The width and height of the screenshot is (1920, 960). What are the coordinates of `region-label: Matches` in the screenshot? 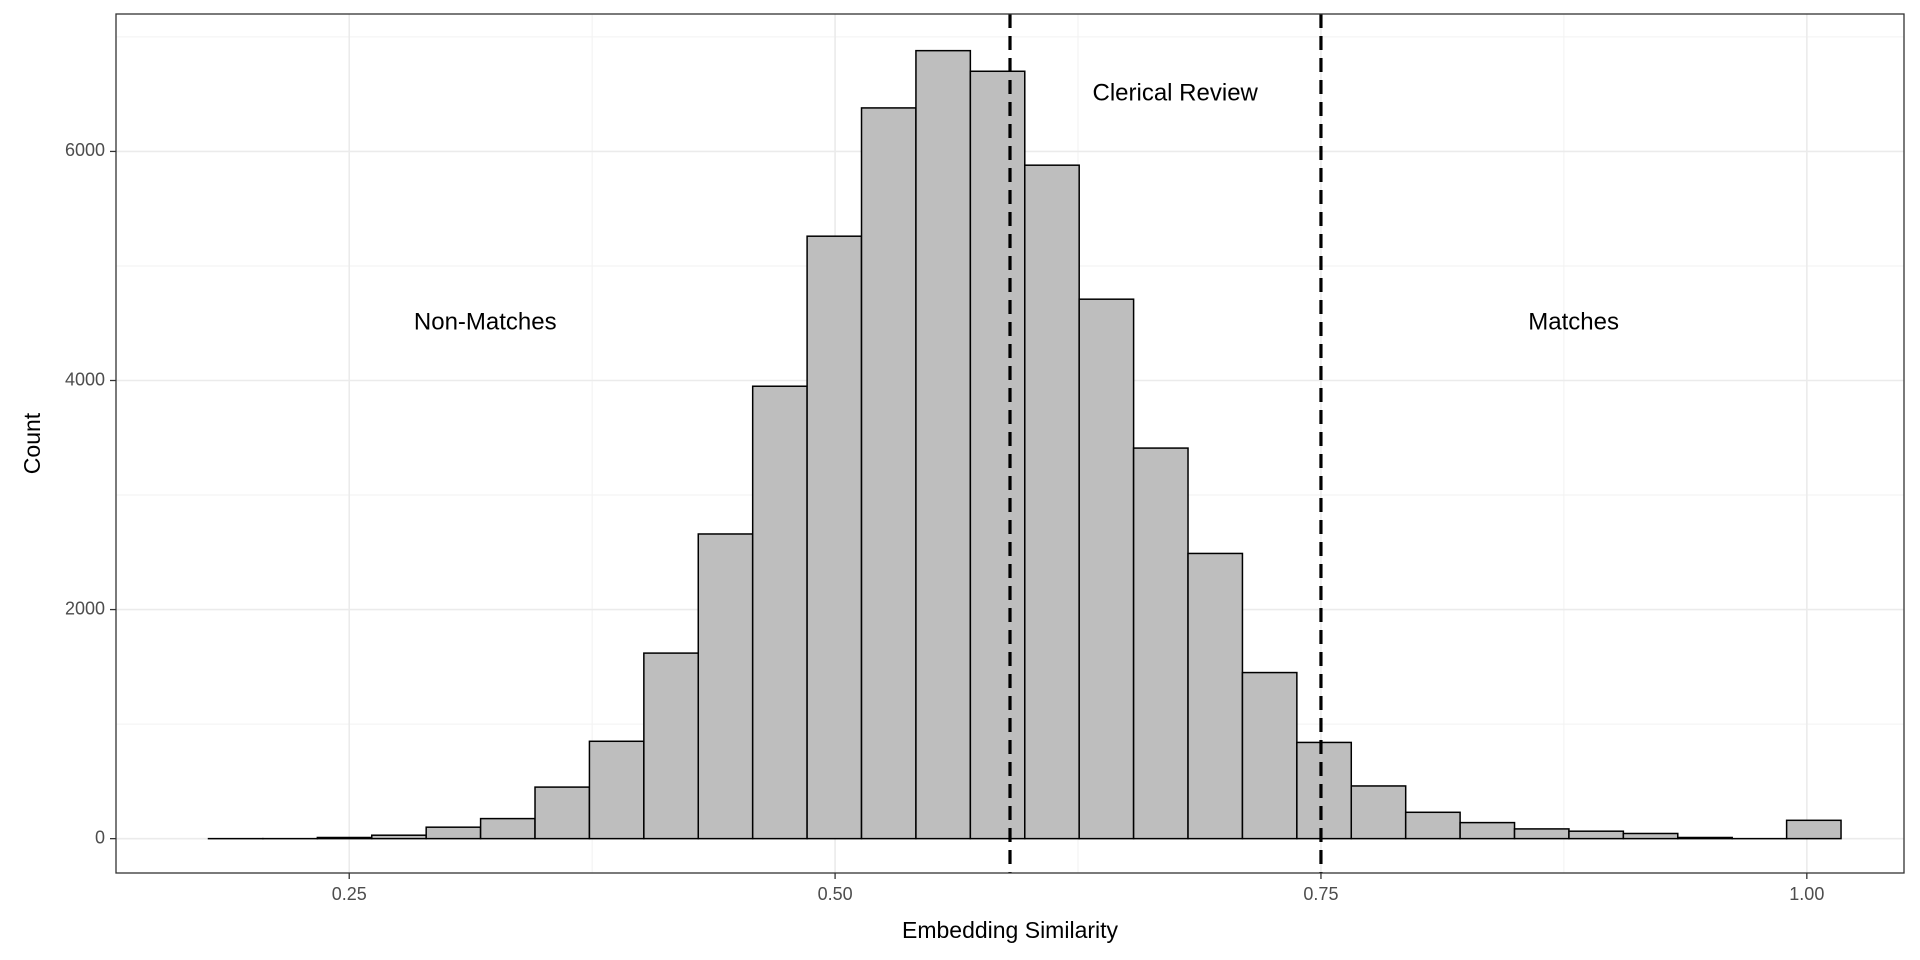 It's located at (1573, 322).